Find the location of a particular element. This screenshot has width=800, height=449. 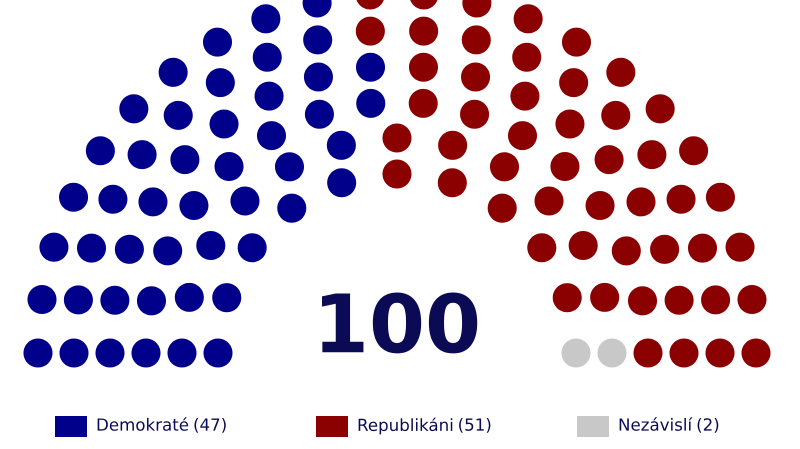

data-label: (51) is located at coordinates (474, 425).